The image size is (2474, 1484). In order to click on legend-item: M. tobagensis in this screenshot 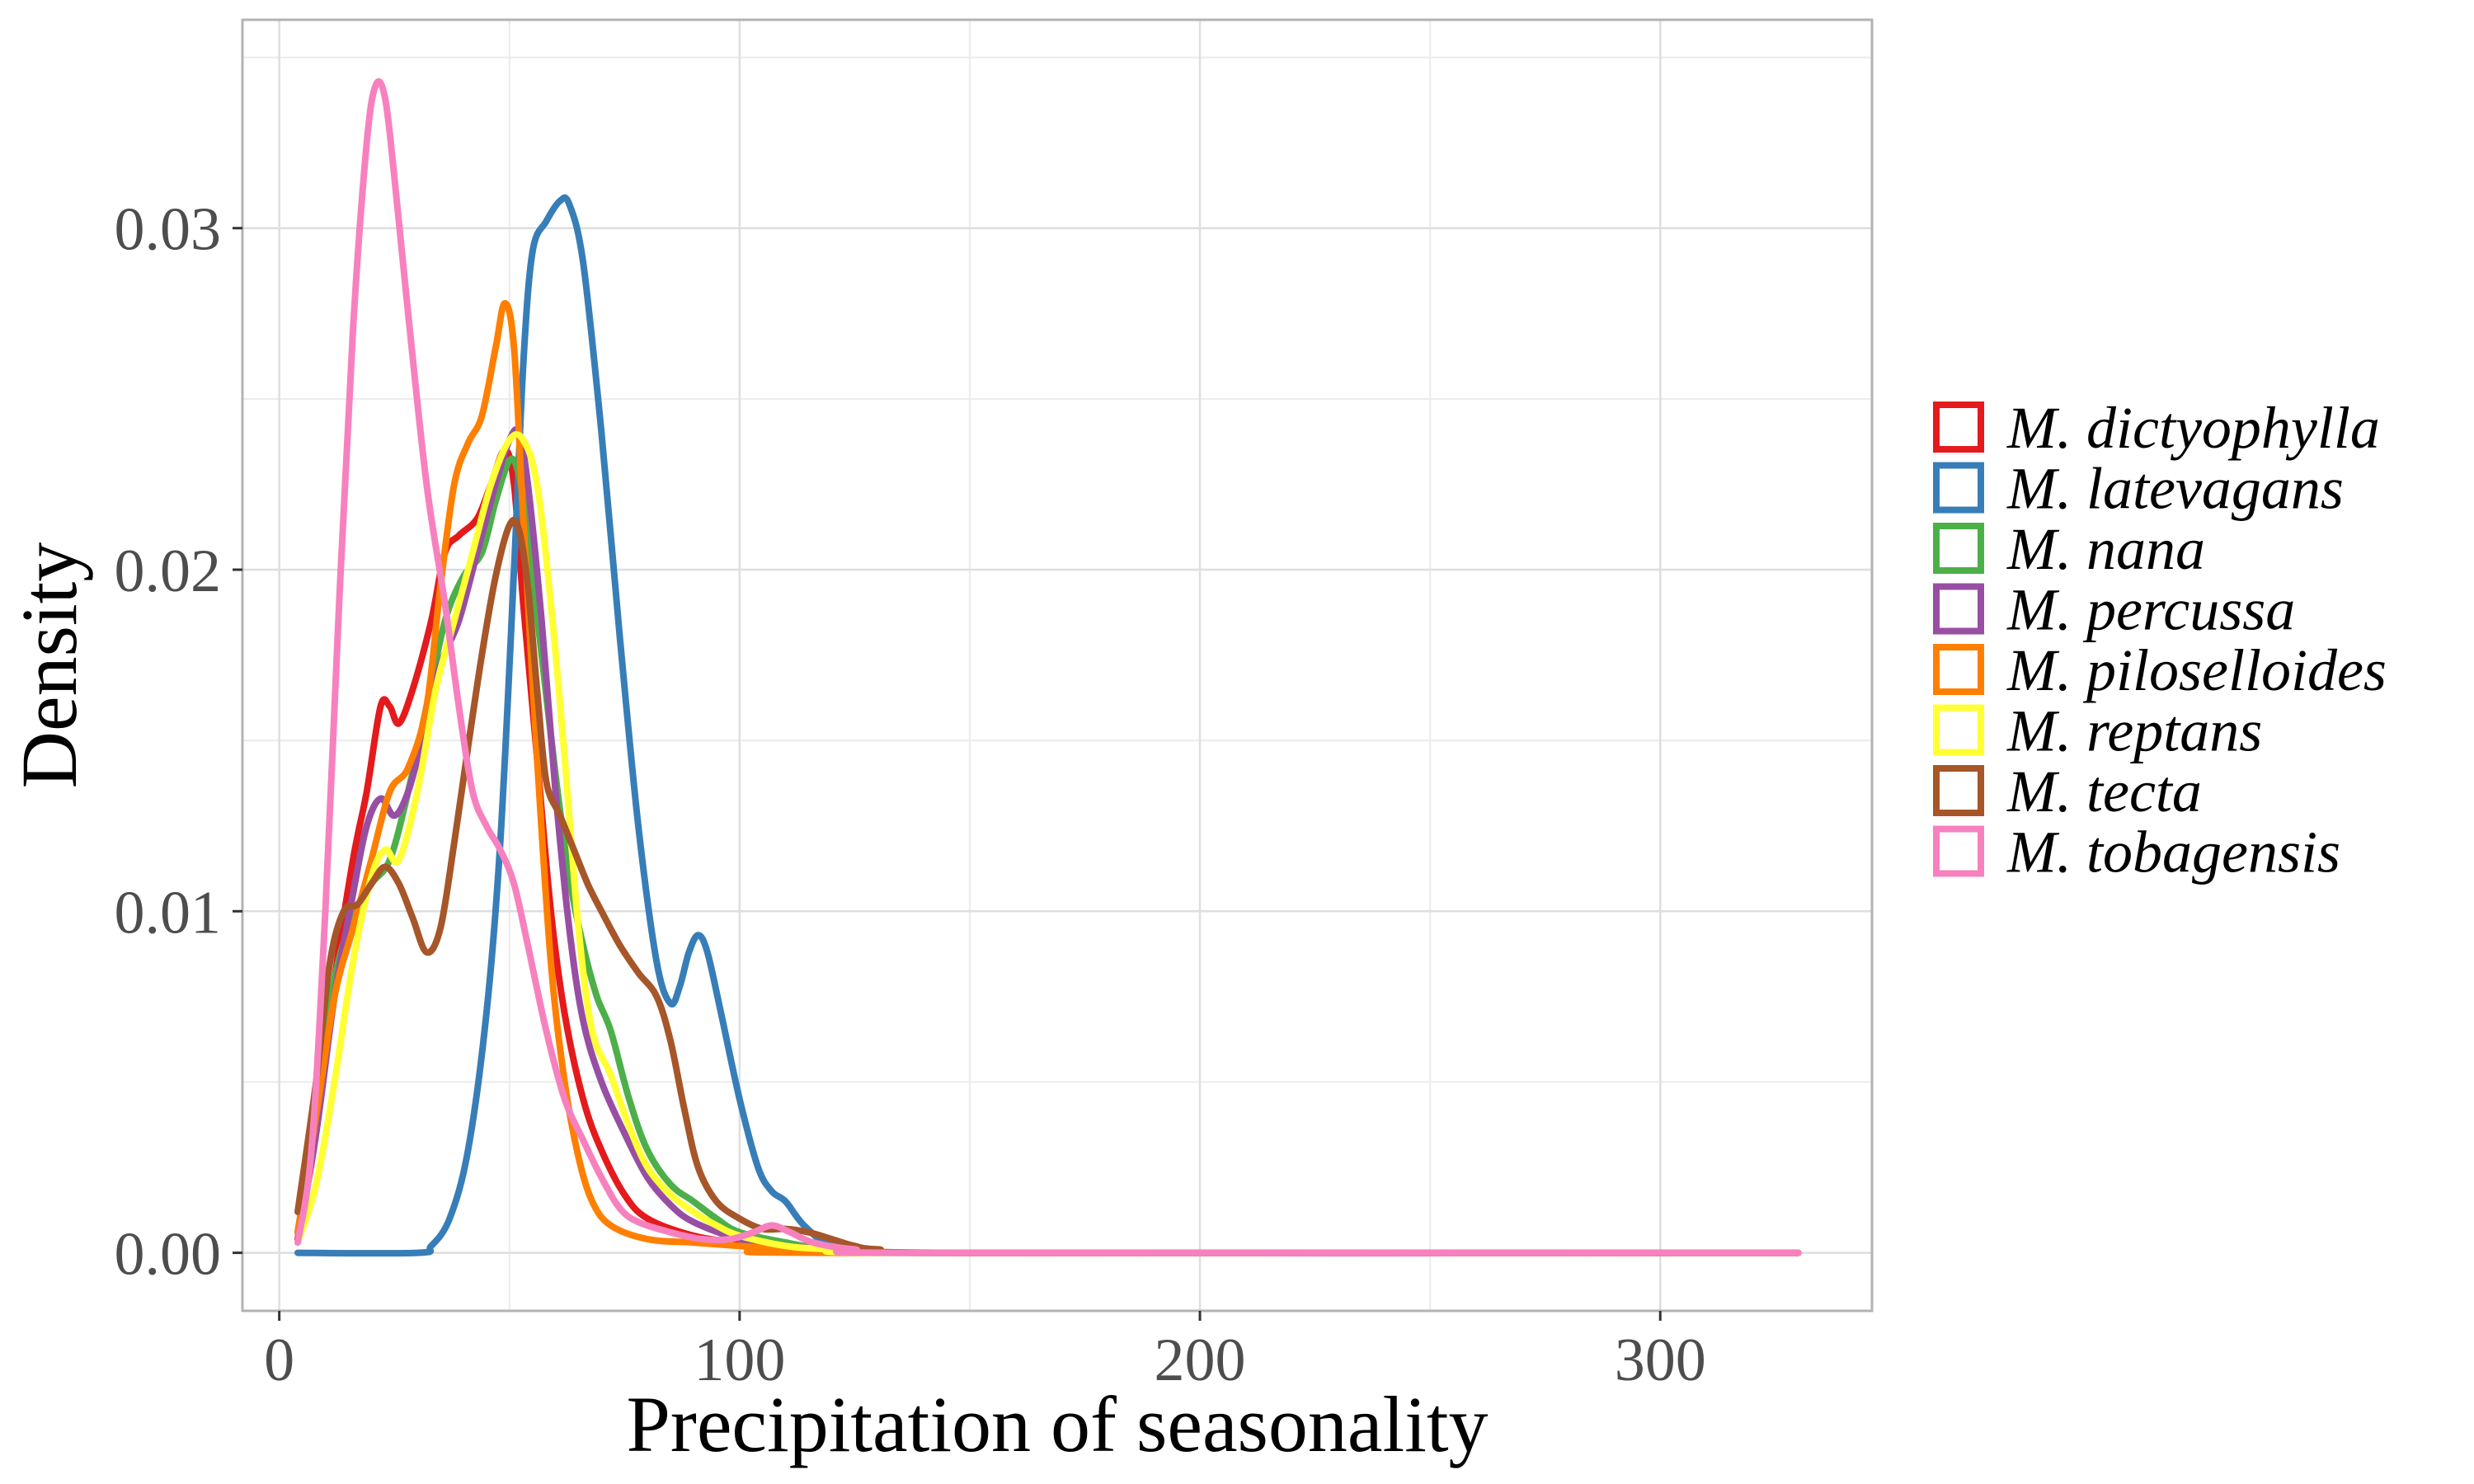, I will do `click(2136, 852)`.